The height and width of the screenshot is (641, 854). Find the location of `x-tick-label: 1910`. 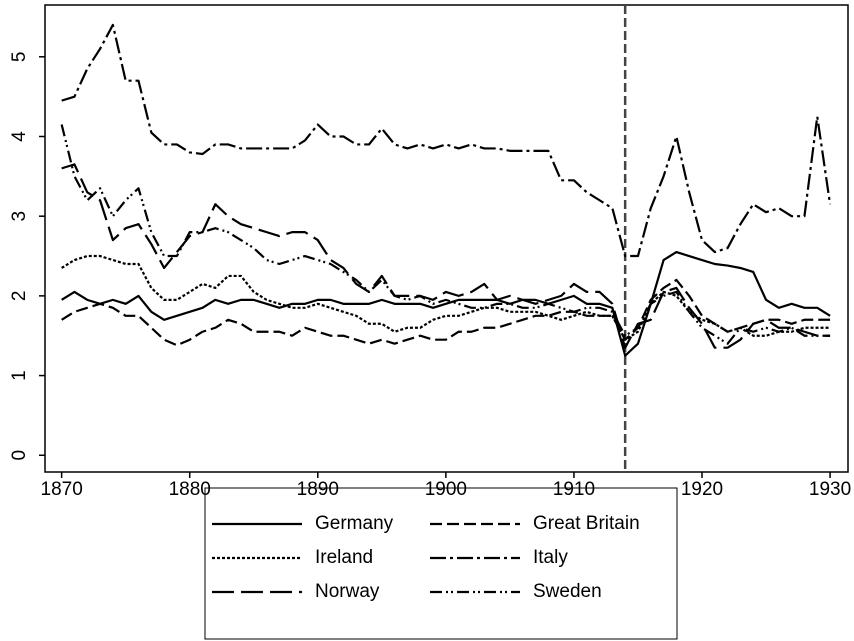

x-tick-label: 1910 is located at coordinates (574, 489).